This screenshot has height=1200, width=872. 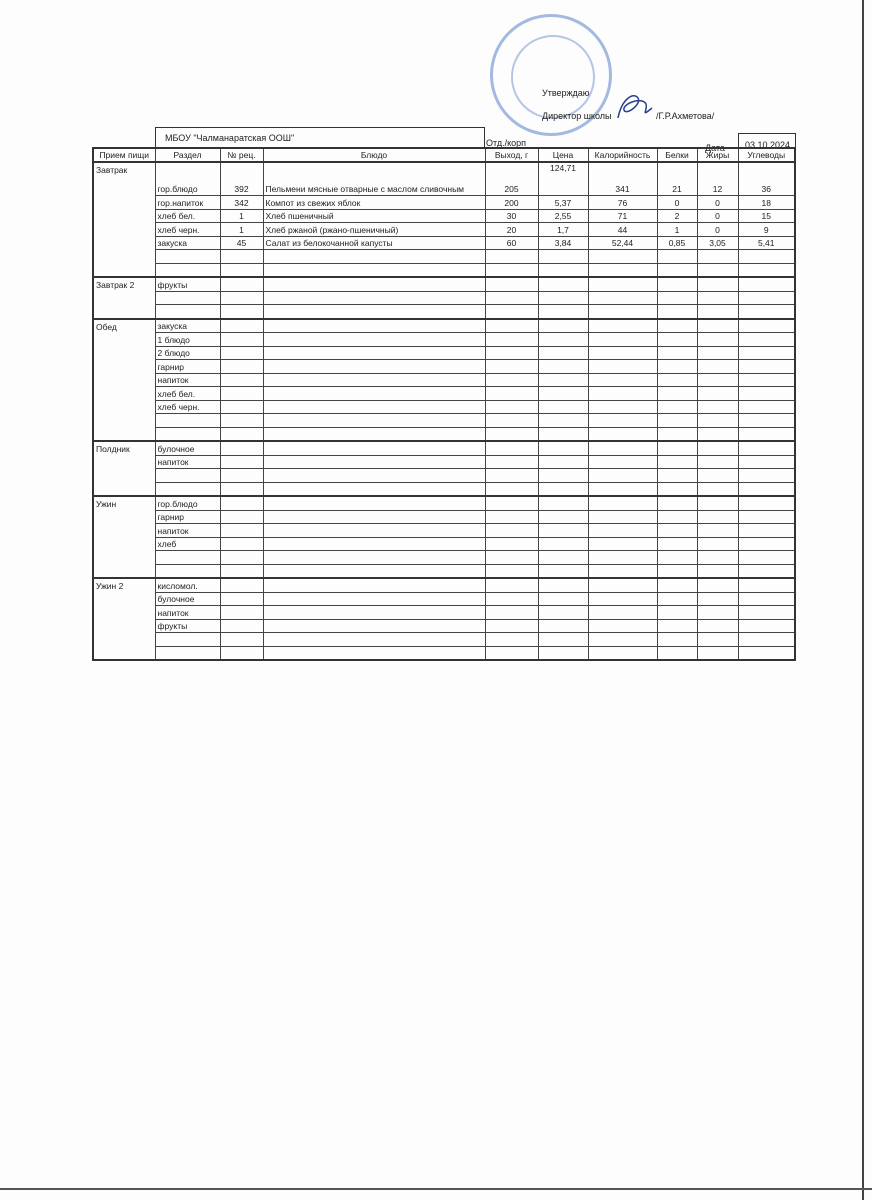 What do you see at coordinates (677, 155) in the screenshot?
I see `column-header: Белки` at bounding box center [677, 155].